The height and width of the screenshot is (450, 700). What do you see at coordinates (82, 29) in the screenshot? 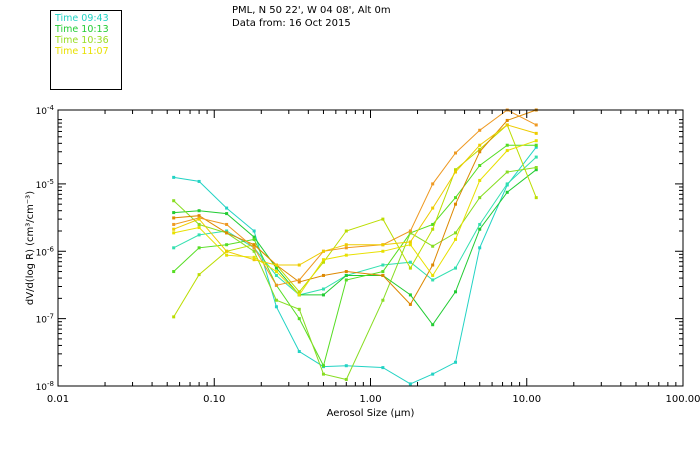
I see `legend-entry-2: Time 10:13` at bounding box center [82, 29].